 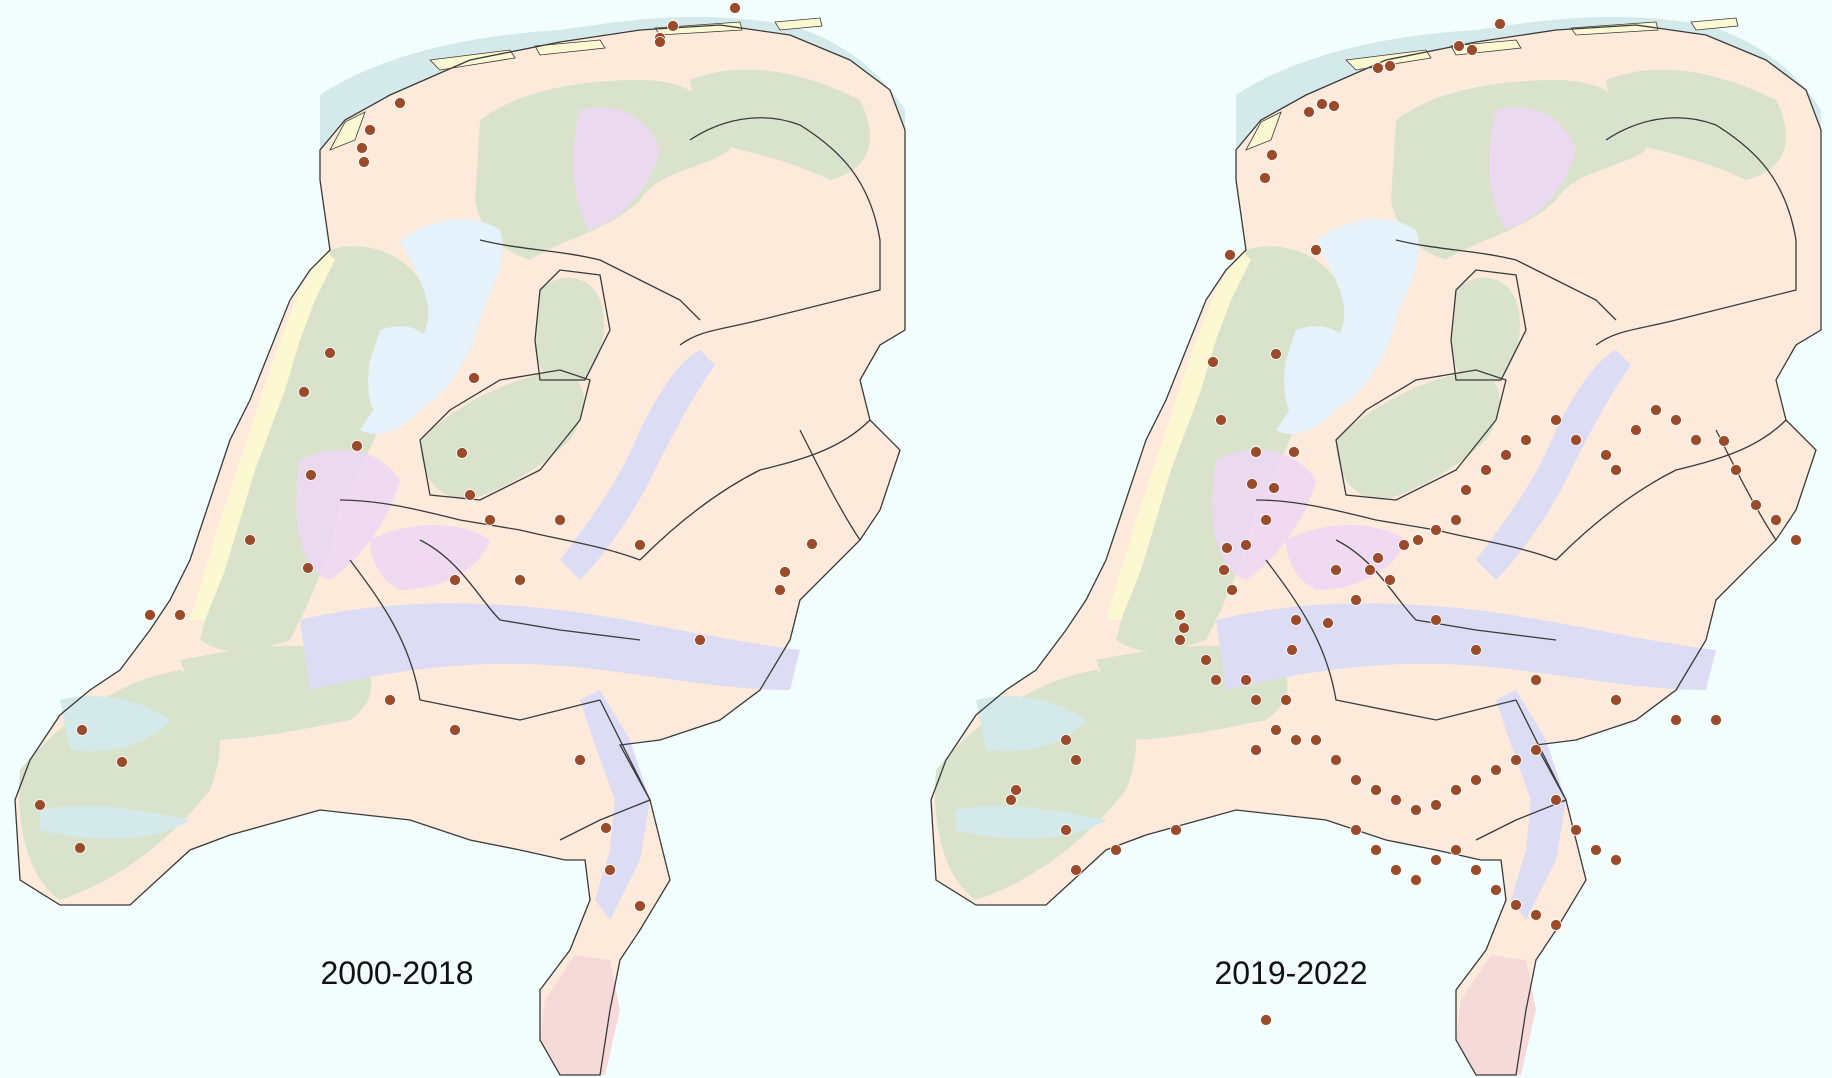 What do you see at coordinates (262, 435) in the screenshot?
I see `coastal-dunes` at bounding box center [262, 435].